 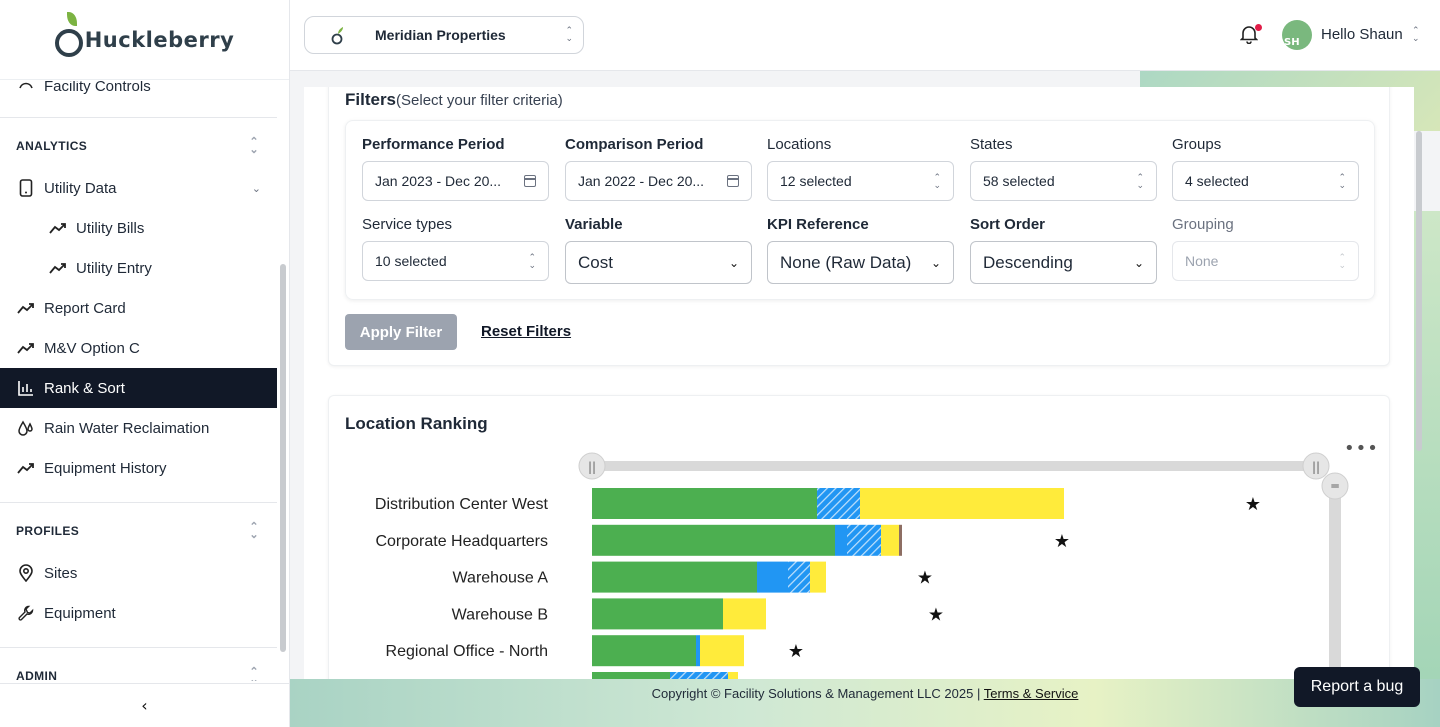 What do you see at coordinates (138, 573) in the screenshot?
I see `sidebar-item-sites: Sites` at bounding box center [138, 573].